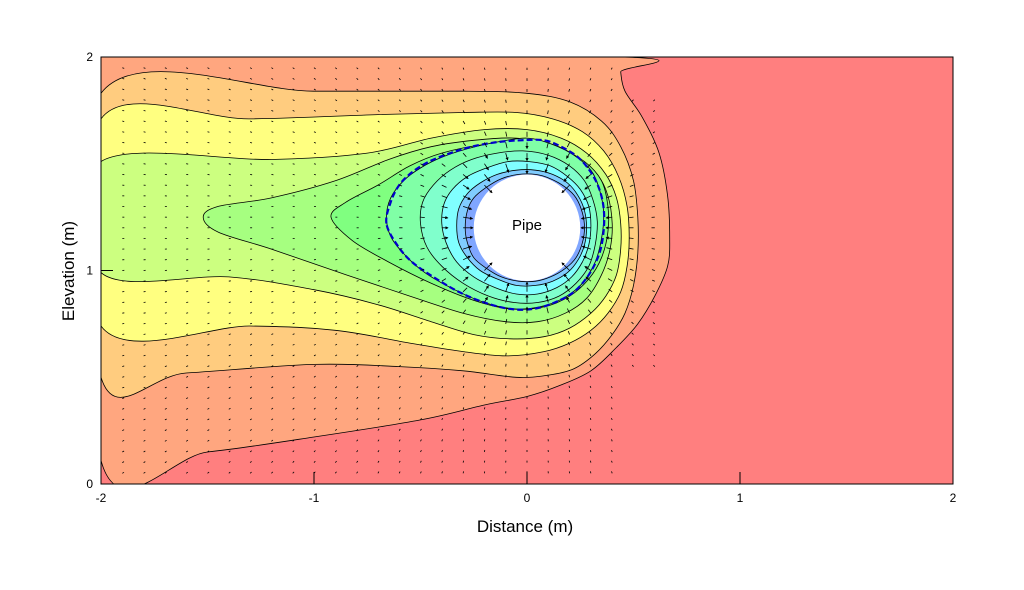 This screenshot has height=590, width=1024. Describe the element at coordinates (527, 498) in the screenshot. I see `x-tick-label: 0` at that location.